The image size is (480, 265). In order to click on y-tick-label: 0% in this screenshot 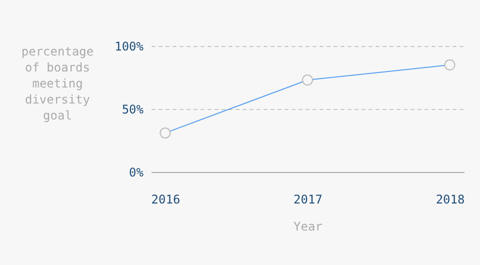, I will do `click(136, 173)`.